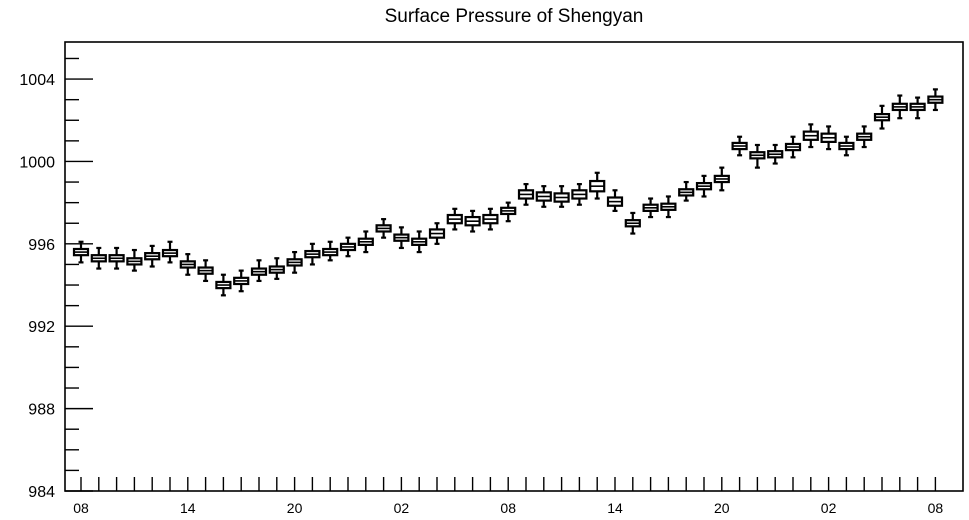 This screenshot has width=969, height=520. I want to click on y-tick-label: 996, so click(41, 245).